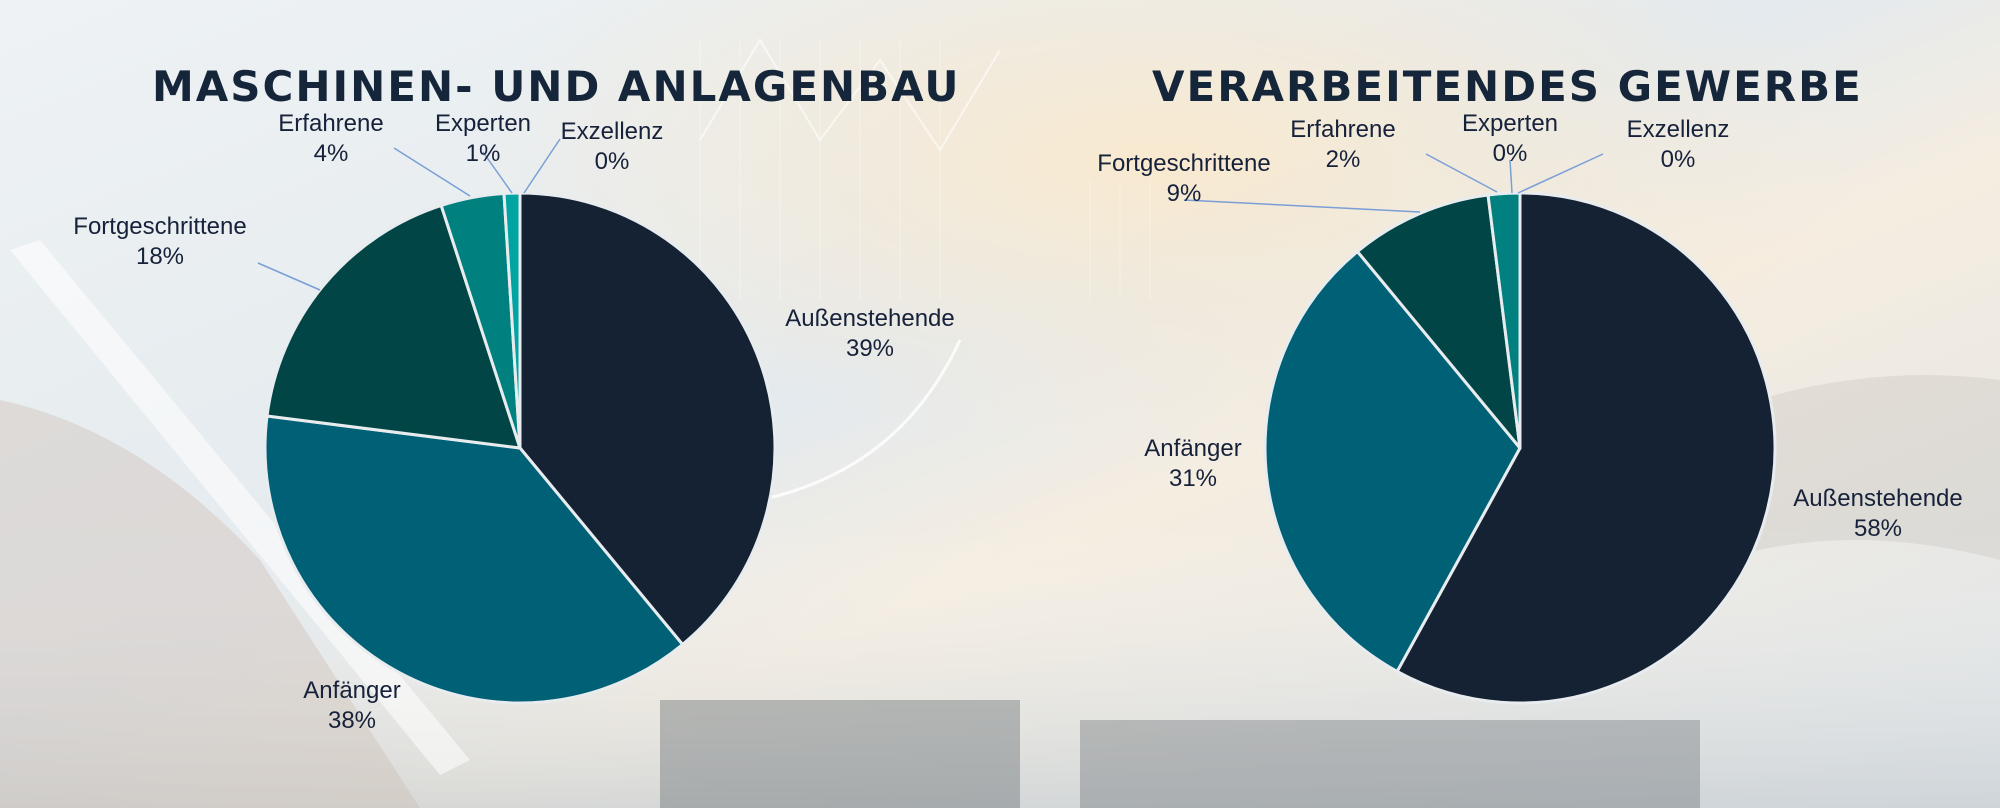 This screenshot has height=808, width=2000. Describe the element at coordinates (870, 348) in the screenshot. I see `slice-value-maschinen-0: 39%` at that location.